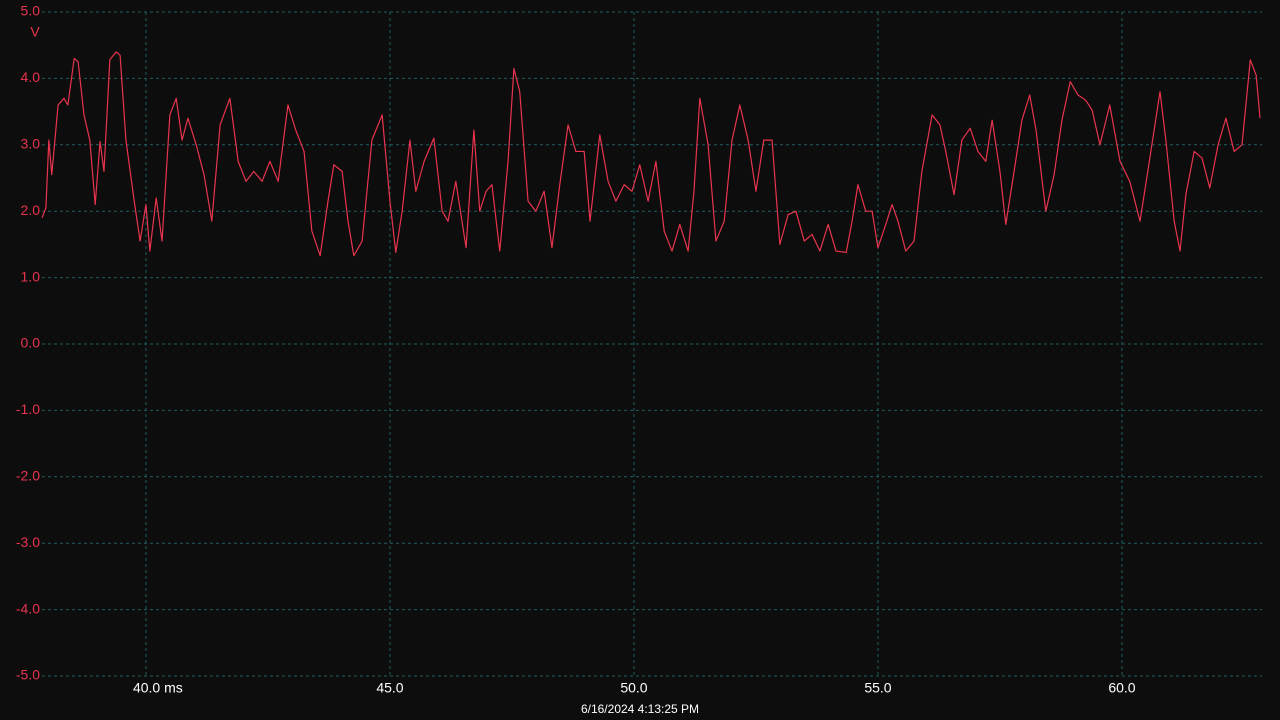  I want to click on y-tick-label: 5.0, so click(31, 11).